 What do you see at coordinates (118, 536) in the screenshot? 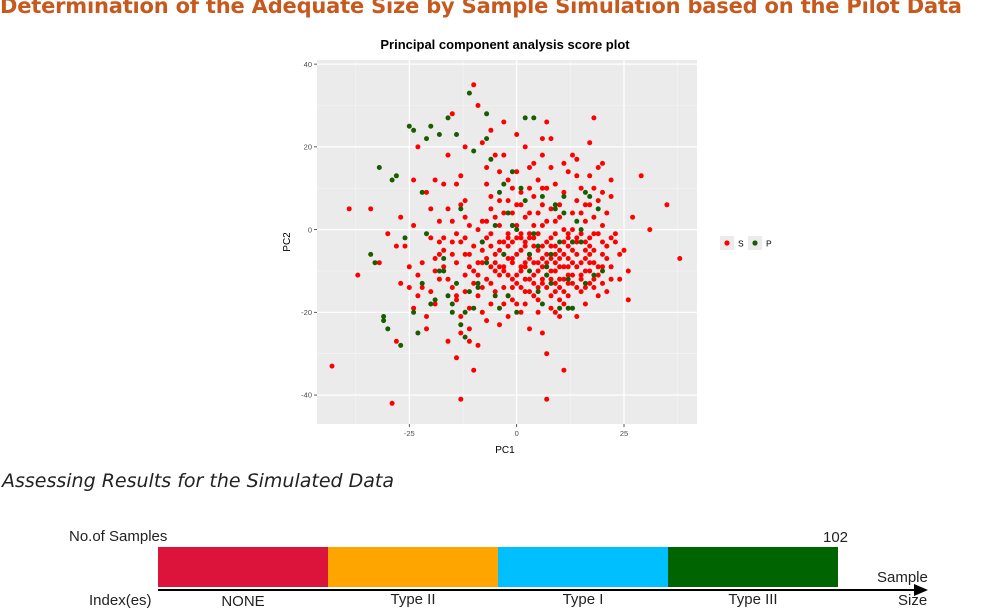
I see `samples-label: No.of Samples` at bounding box center [118, 536].